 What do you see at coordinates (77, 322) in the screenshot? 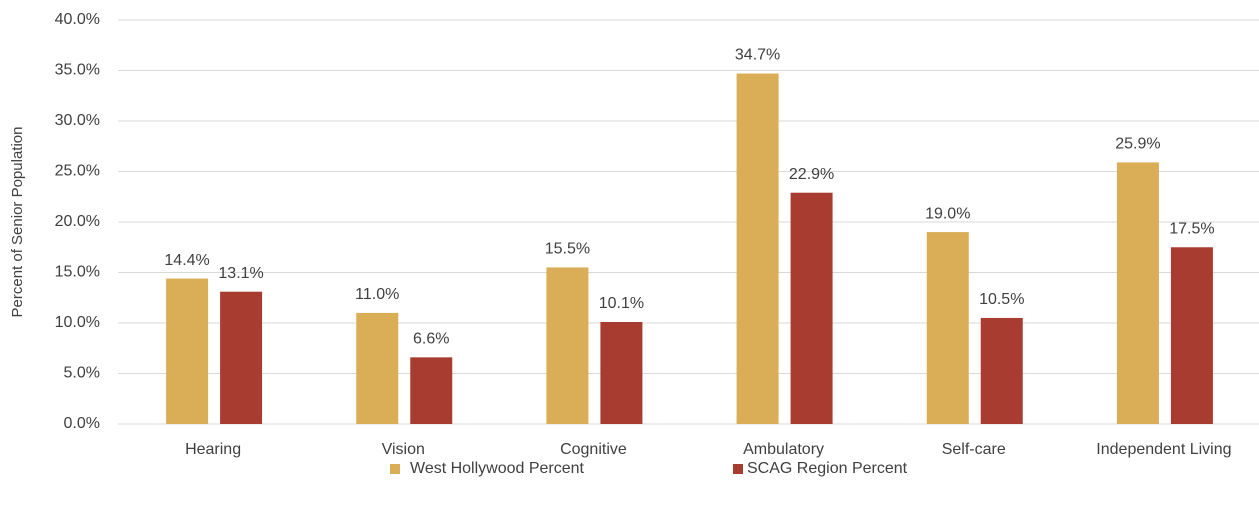
I see `y-tick-label: 10.0%` at bounding box center [77, 322].